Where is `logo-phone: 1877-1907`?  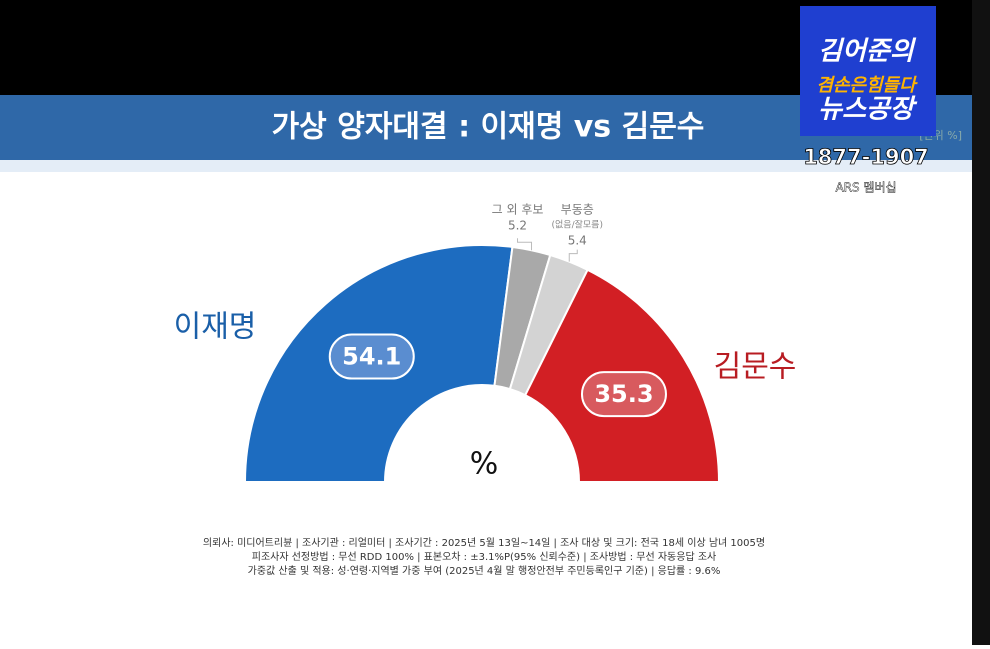 logo-phone: 1877-1907 is located at coordinates (866, 157).